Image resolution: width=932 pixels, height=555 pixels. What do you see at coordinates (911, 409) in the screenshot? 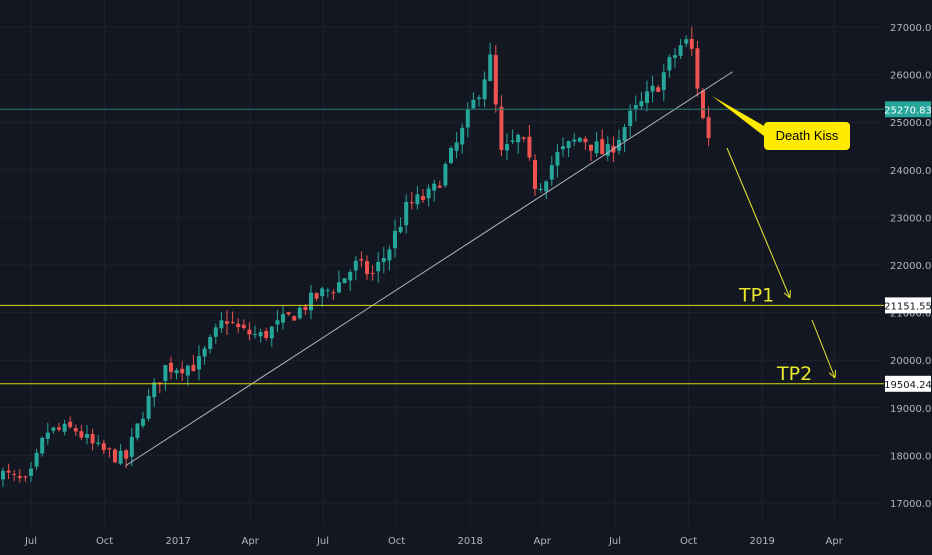
I see `y-tick-label: 19000.00` at bounding box center [911, 409].